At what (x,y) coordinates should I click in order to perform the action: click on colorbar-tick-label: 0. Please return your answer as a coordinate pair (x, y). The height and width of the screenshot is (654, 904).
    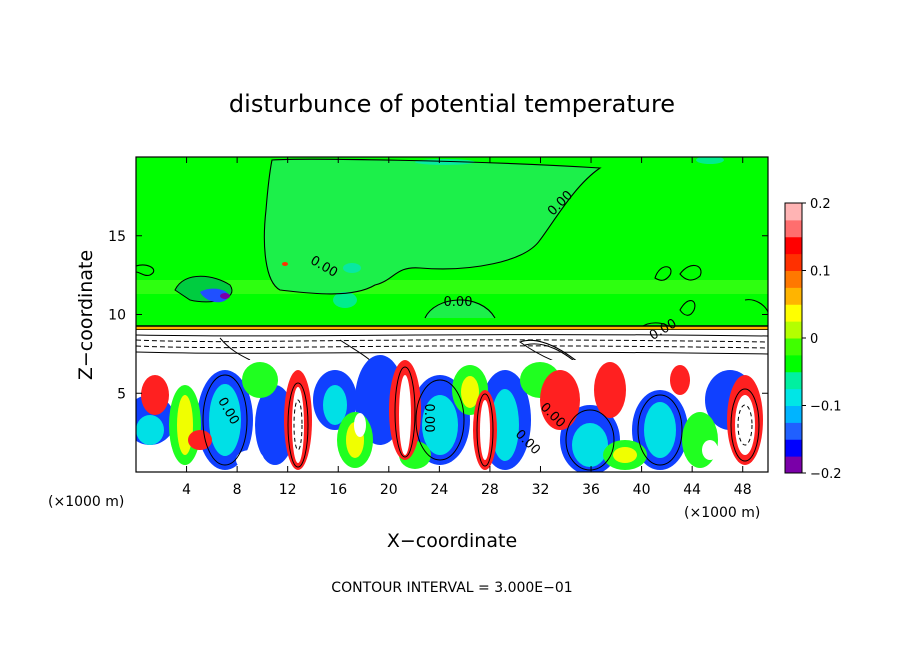
    Looking at the image, I should click on (814, 339).